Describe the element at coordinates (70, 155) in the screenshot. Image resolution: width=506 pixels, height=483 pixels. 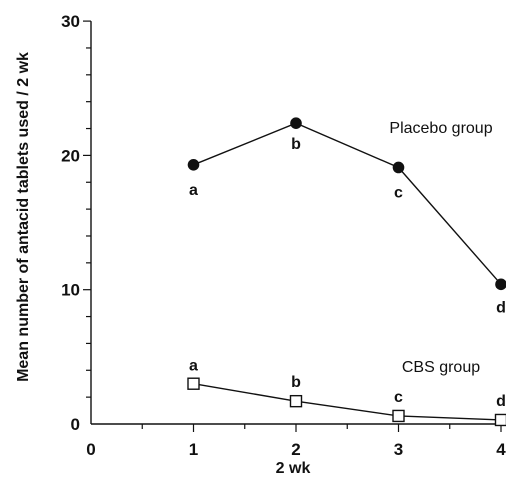
I see `y-tick-label: 20` at that location.